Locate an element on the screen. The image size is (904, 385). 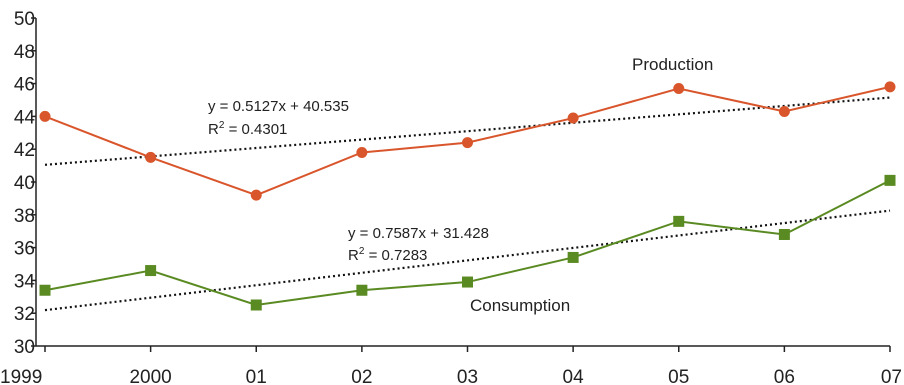
x-tick-label: 05 is located at coordinates (678, 376).